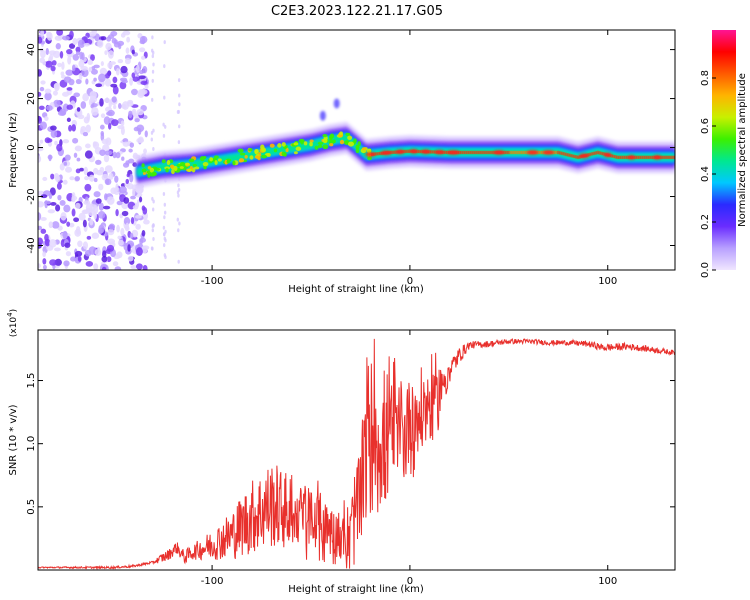 This screenshot has height=600, width=750. Describe the element at coordinates (31, 245) in the screenshot. I see `spectrogram-y-tick-label: -40` at that location.